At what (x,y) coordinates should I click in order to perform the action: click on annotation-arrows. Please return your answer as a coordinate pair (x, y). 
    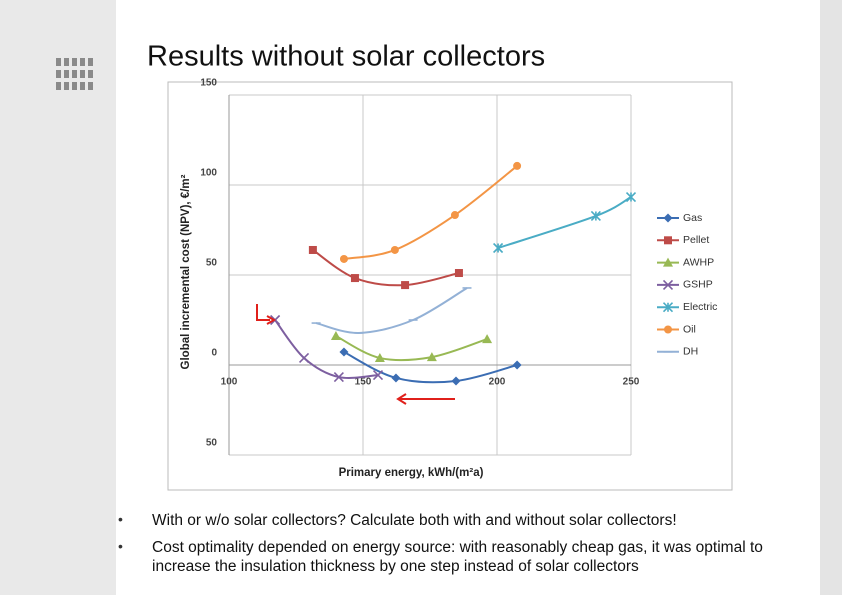
    Looking at the image, I should click on (355, 354).